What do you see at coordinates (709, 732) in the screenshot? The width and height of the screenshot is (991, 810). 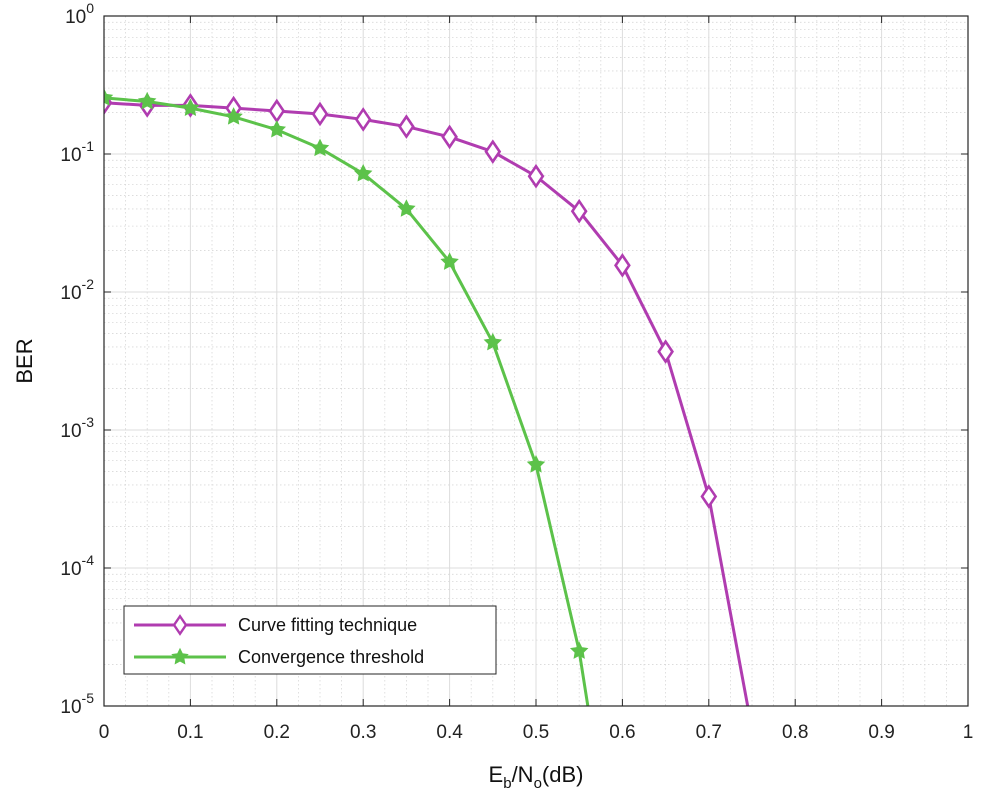 I see `x-tick-label: 0.7` at bounding box center [709, 732].